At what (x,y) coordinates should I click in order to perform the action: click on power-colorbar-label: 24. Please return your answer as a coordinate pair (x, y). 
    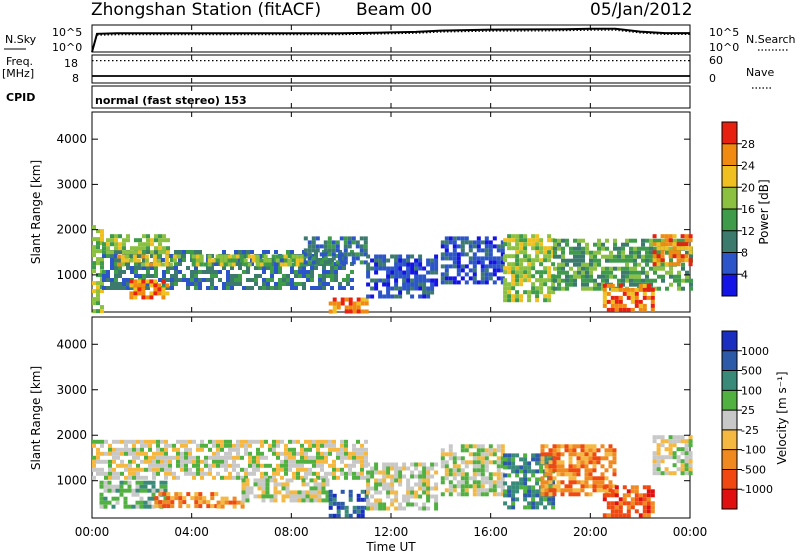
    Looking at the image, I should click on (748, 166).